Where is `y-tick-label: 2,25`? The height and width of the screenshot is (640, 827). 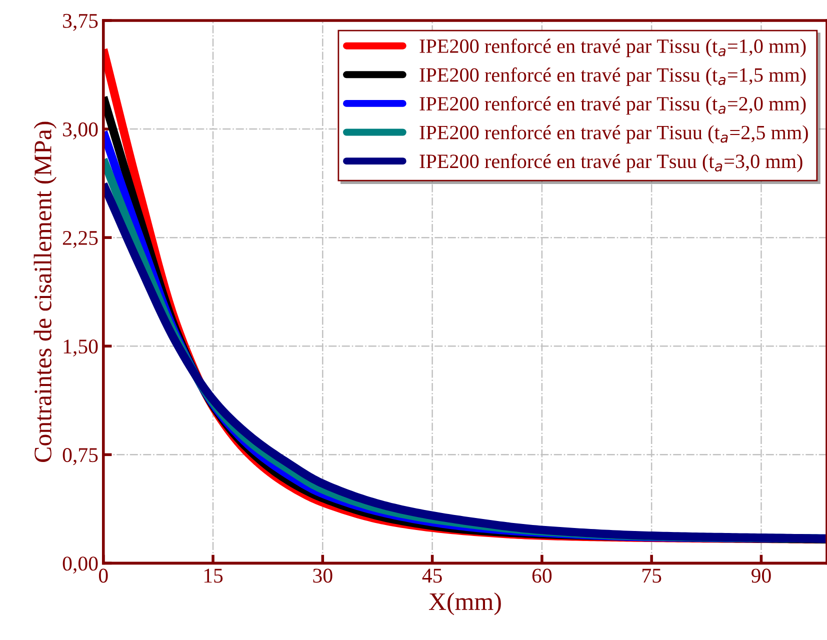
y-tick-label: 2,25 is located at coordinates (80, 239).